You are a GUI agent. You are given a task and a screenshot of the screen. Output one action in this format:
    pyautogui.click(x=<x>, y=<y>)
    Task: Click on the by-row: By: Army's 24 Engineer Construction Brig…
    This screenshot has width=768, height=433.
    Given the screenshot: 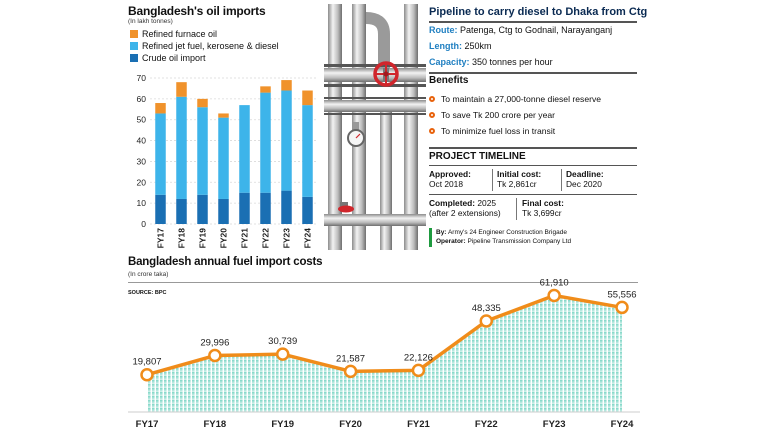 What is the action you would take?
    pyautogui.click(x=503, y=232)
    